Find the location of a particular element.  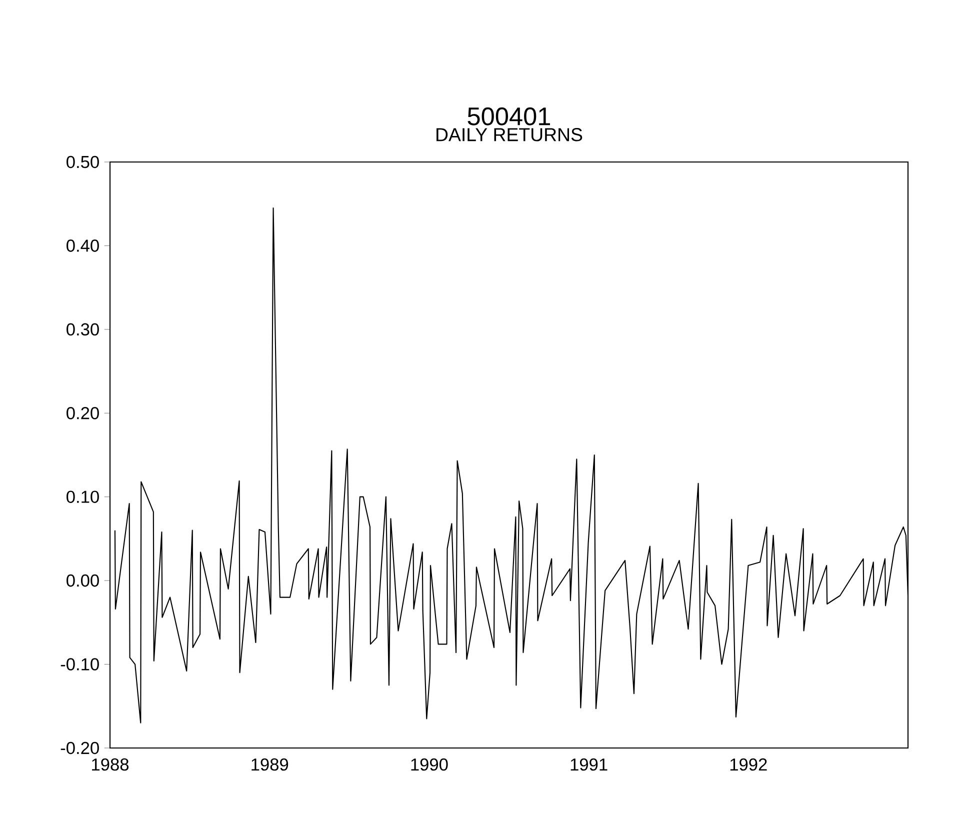

x-tick-label: 1991 is located at coordinates (589, 764).